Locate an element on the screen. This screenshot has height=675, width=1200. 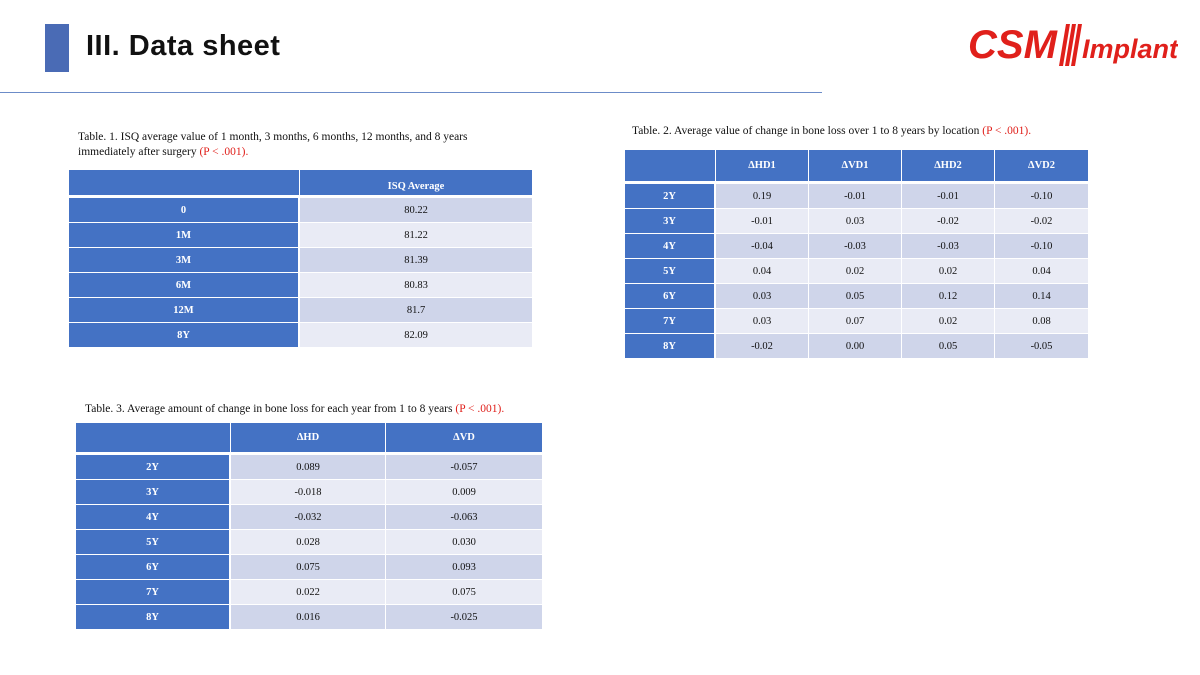
cell-value: 0.00 is located at coordinates (855, 346).